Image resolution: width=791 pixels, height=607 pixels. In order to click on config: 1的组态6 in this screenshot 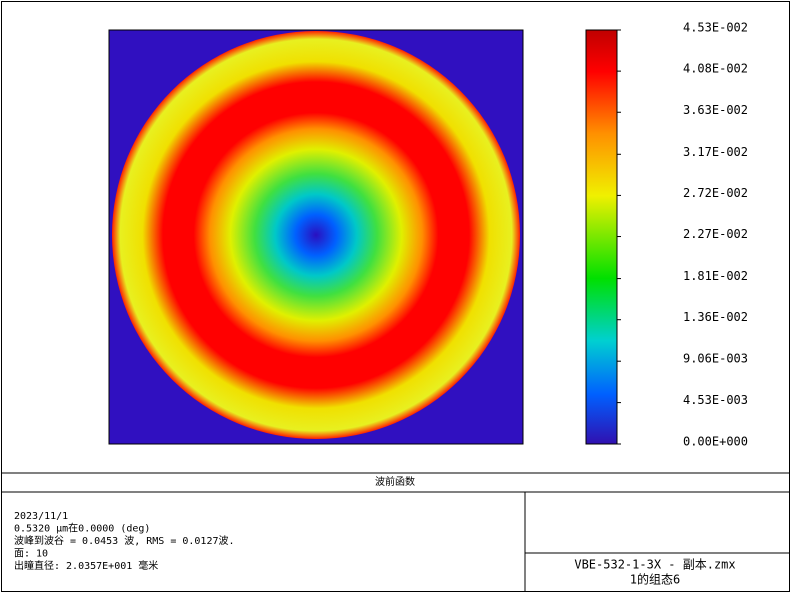, I will do `click(655, 579)`.